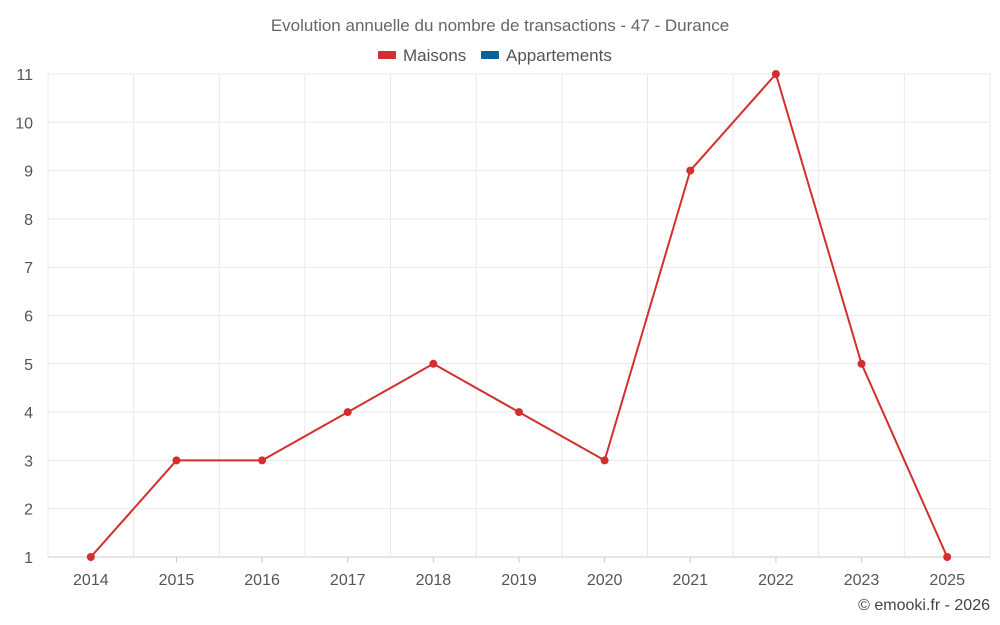 The image size is (1000, 625). I want to click on legend-label-appartements: Appartements, so click(559, 55).